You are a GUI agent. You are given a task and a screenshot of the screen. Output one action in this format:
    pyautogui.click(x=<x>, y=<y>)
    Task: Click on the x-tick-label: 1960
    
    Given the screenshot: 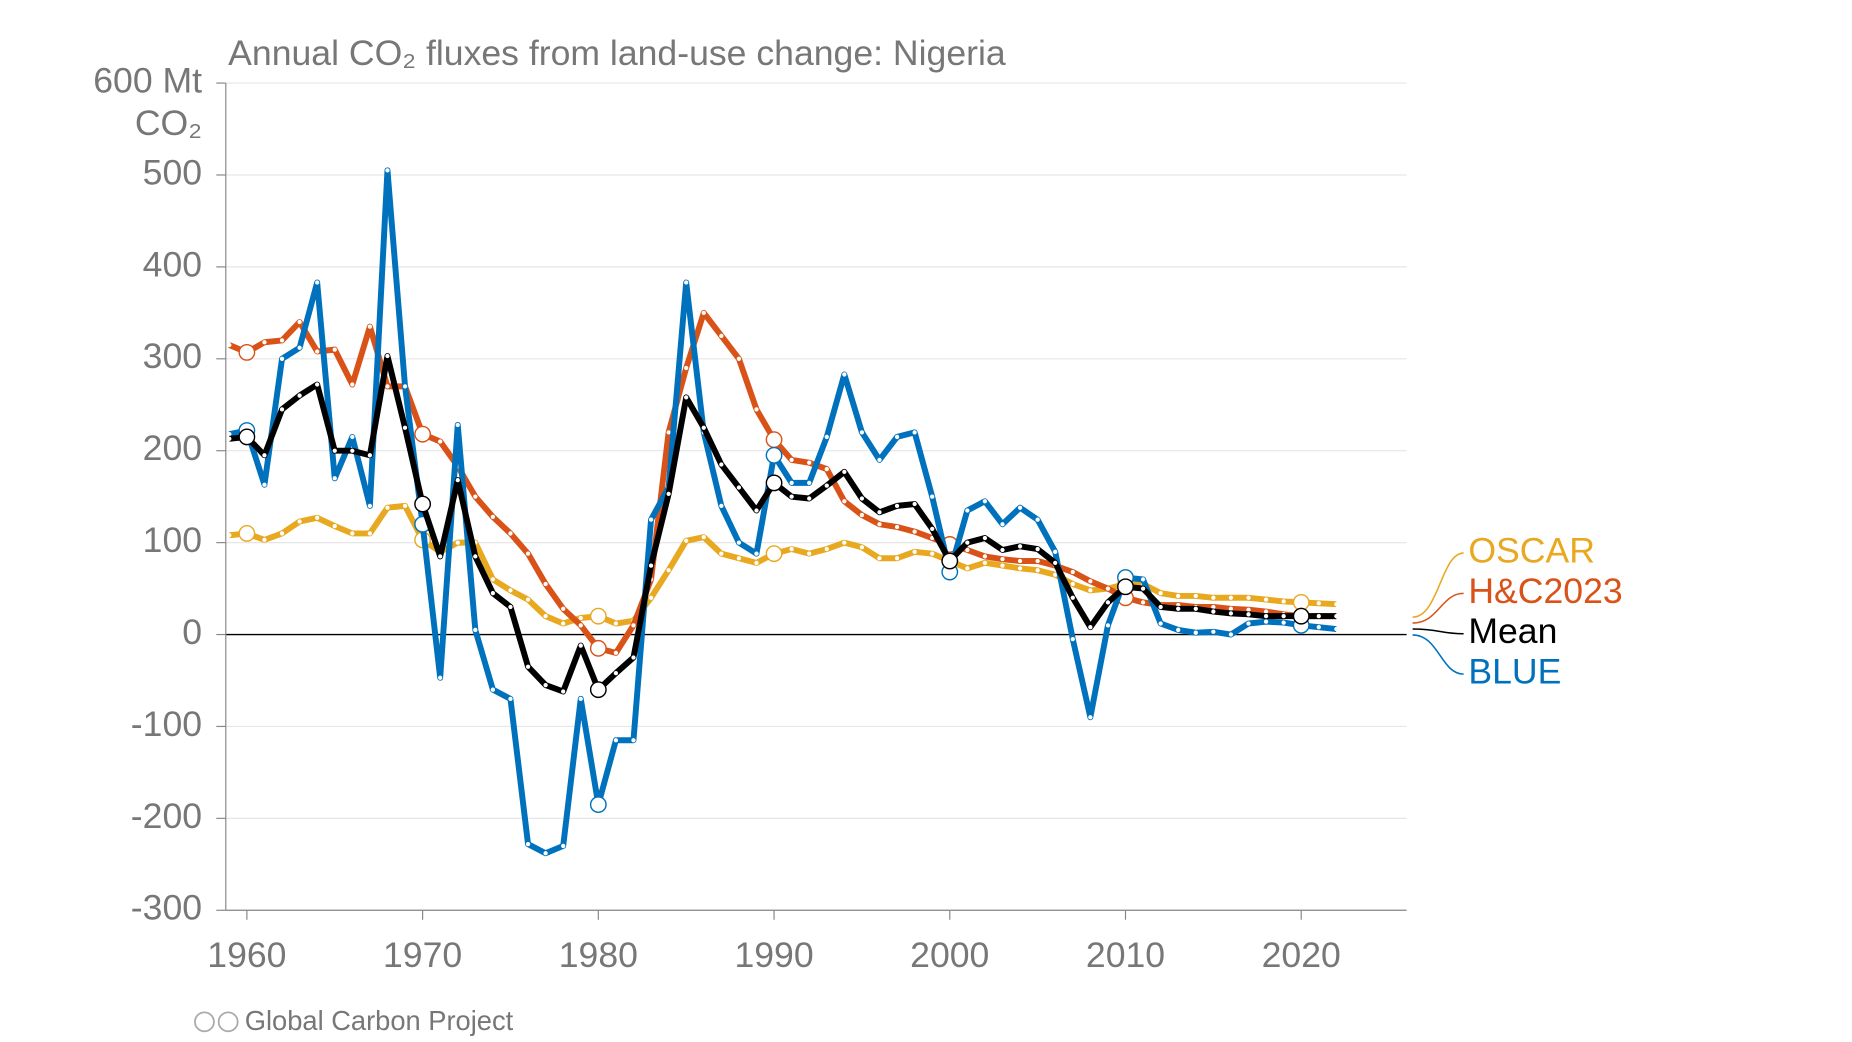 What is the action you would take?
    pyautogui.click(x=246, y=955)
    